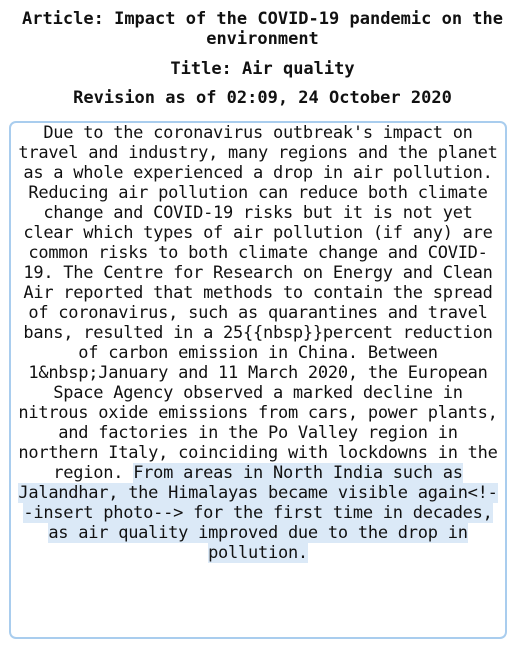  Describe the element at coordinates (262, 98) in the screenshot. I see `revision-timestamp: Revision as of 02:09, 24 October 2020` at that location.